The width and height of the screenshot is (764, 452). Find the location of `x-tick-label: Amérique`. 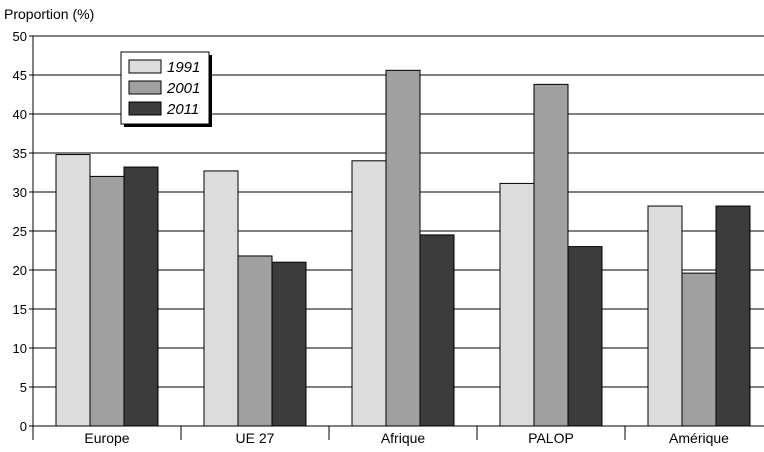

x-tick-label: Amérique is located at coordinates (699, 438).